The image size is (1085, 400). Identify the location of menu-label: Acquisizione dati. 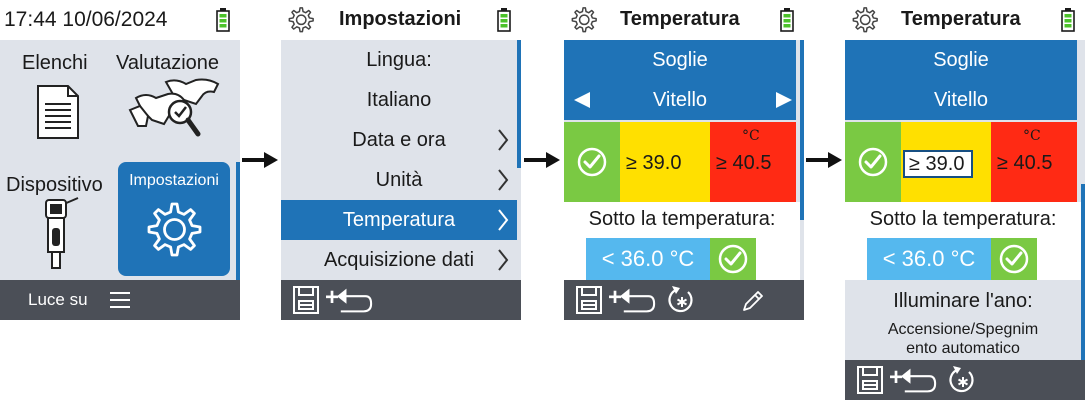
(399, 260).